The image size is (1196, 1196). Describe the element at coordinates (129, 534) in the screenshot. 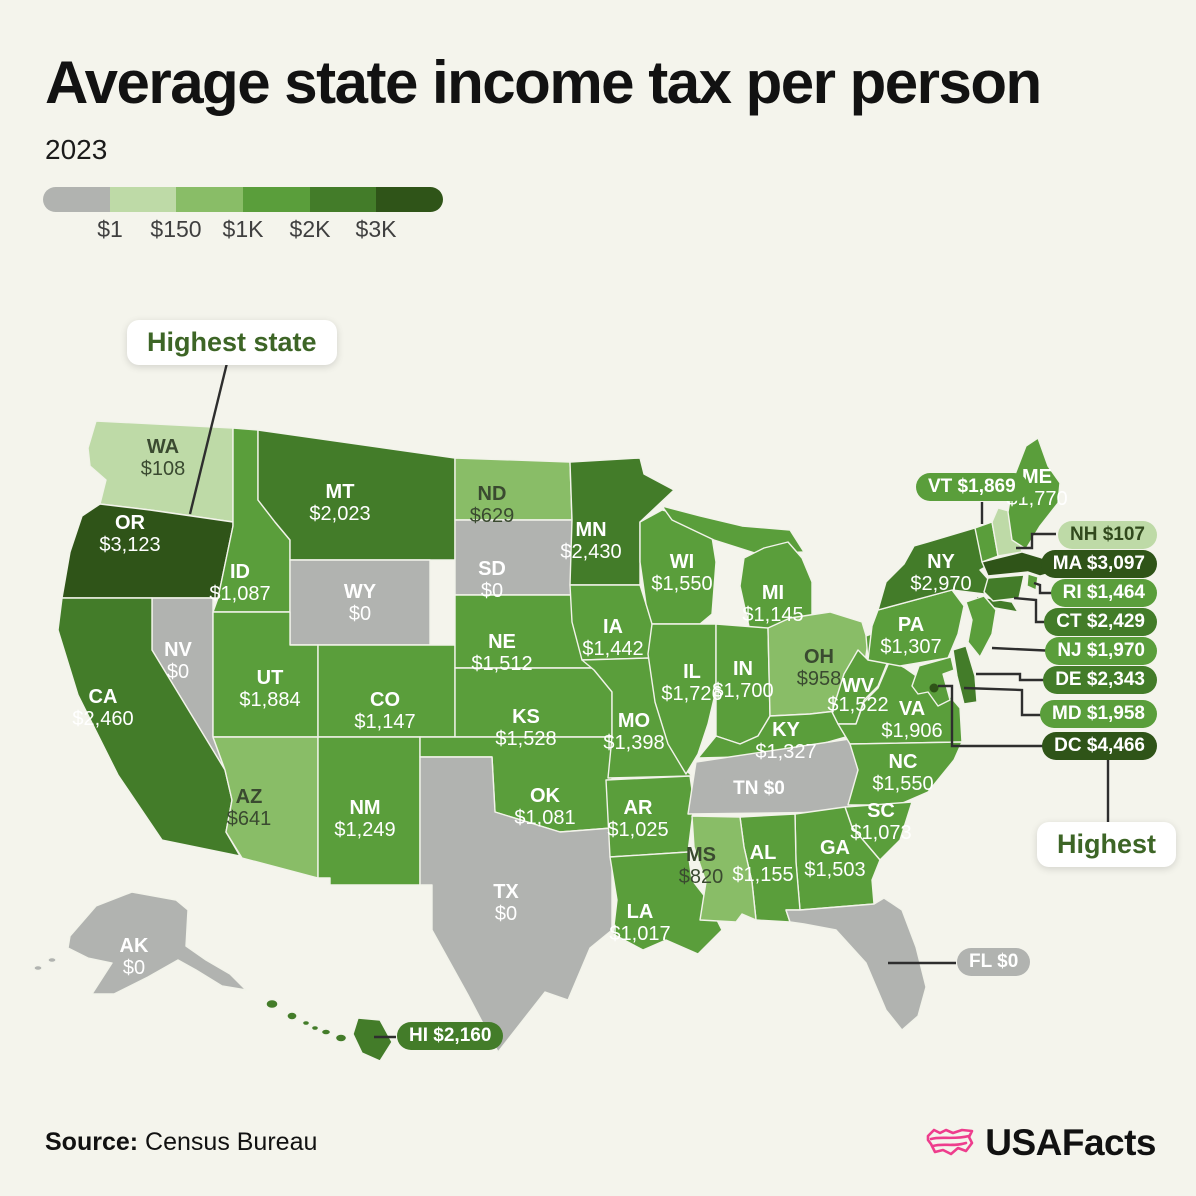

I see `state-label-OR: OR $3,123` at that location.